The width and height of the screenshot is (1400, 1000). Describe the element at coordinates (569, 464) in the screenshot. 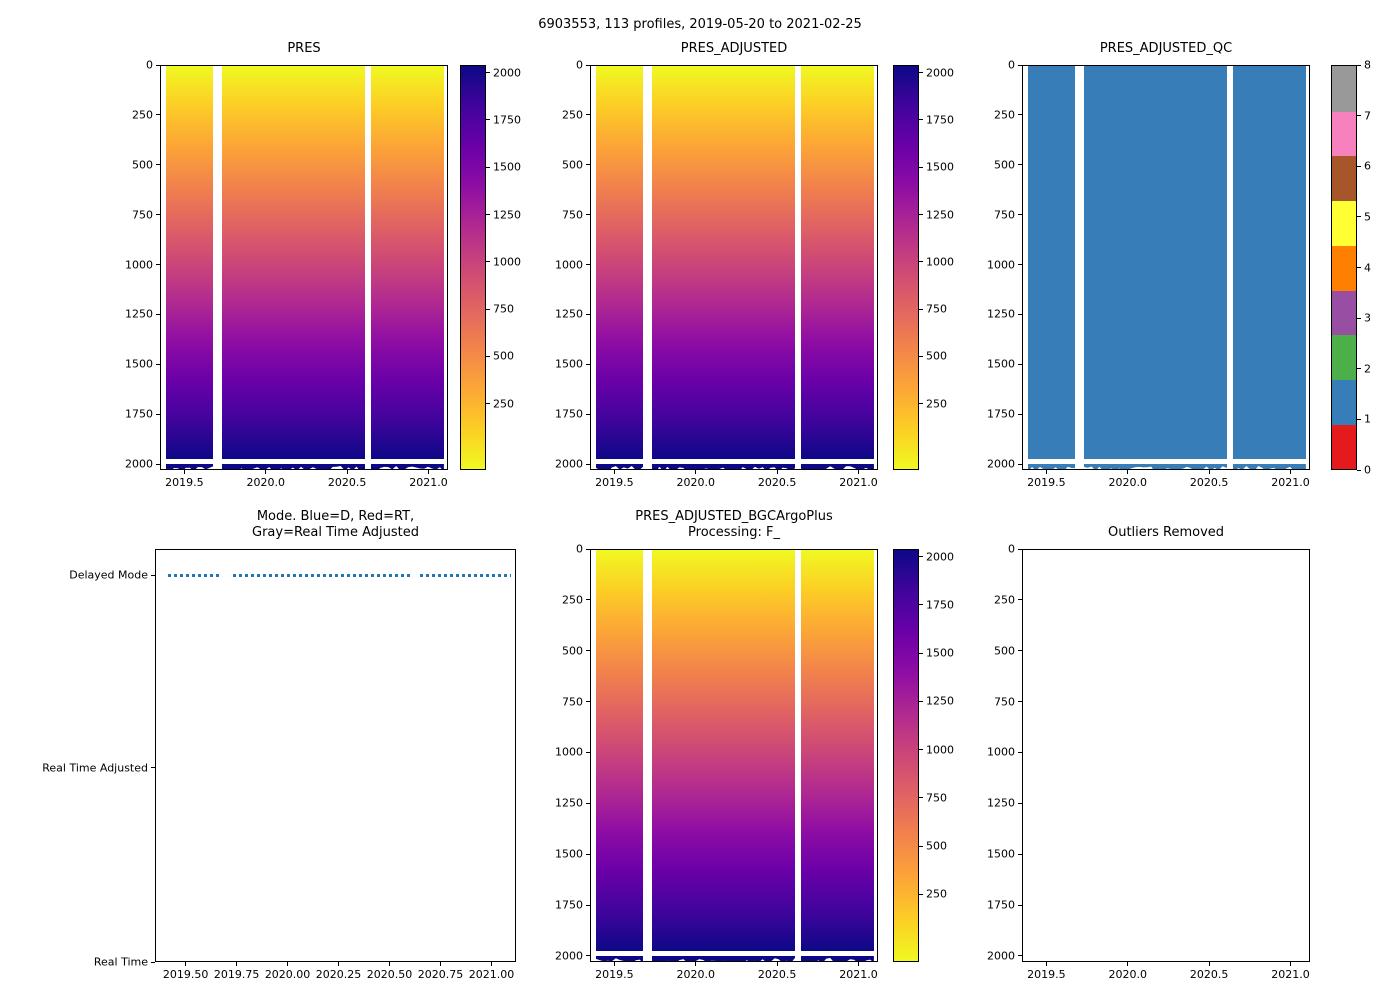

I see `y-tick-label: 2000` at that location.